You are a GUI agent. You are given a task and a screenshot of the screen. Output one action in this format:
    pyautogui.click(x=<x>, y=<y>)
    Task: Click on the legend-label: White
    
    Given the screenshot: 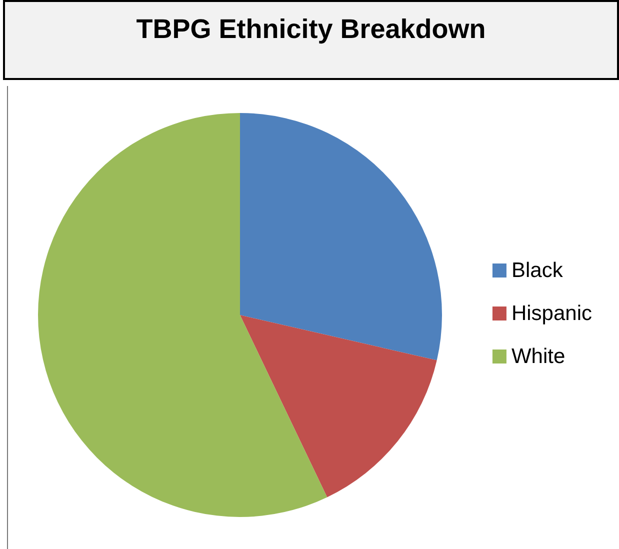 What is the action you would take?
    pyautogui.click(x=538, y=356)
    